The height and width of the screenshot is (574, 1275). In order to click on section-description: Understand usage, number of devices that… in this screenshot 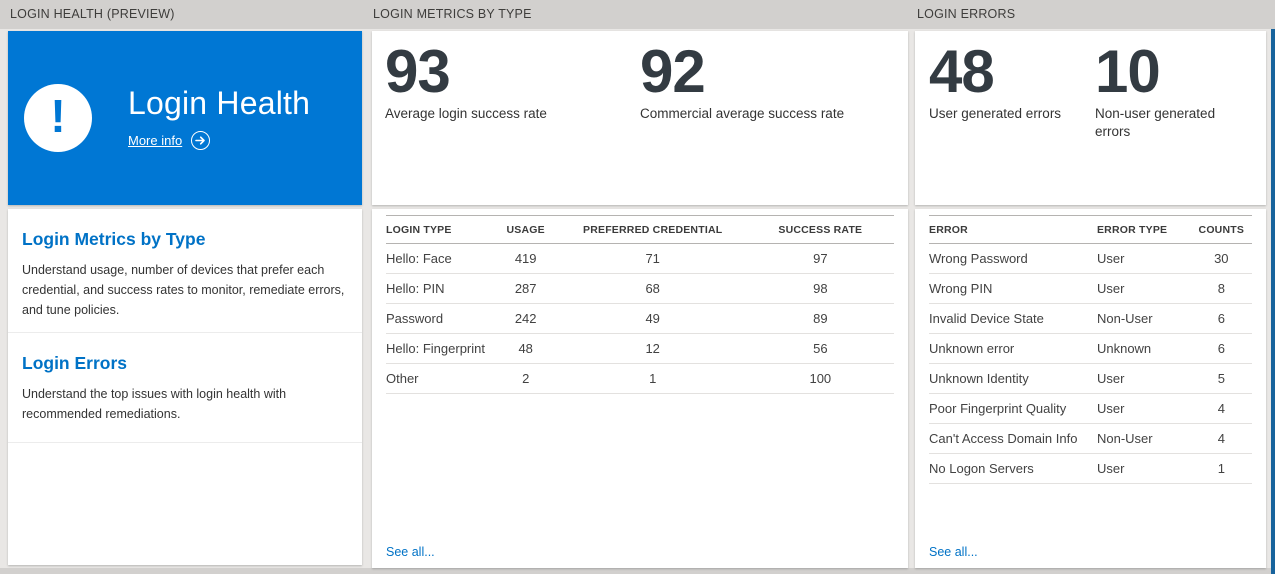, I will do `click(183, 290)`.